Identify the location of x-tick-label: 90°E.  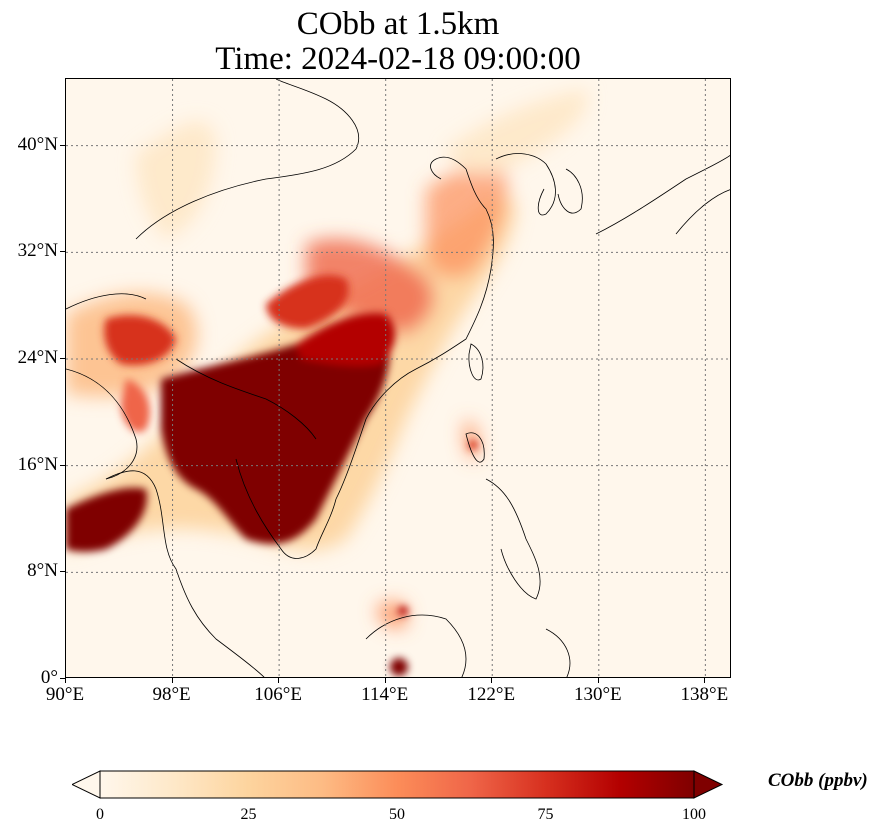
(65, 694).